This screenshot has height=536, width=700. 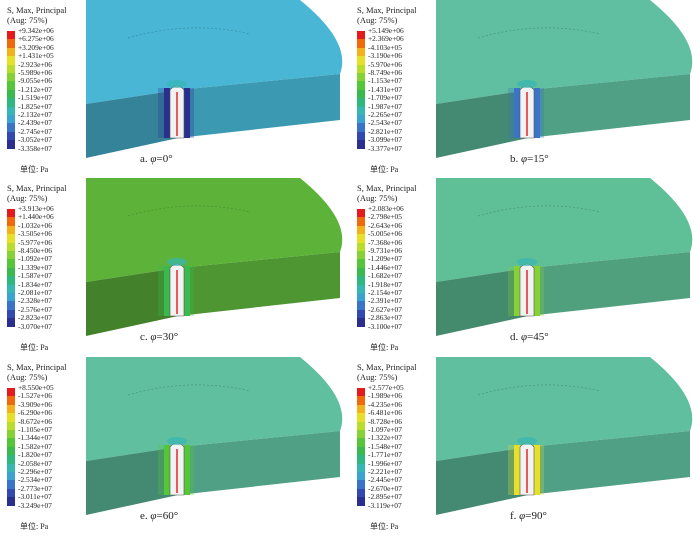 I want to click on legend-value: +1.431e+05, so click(x=36, y=56).